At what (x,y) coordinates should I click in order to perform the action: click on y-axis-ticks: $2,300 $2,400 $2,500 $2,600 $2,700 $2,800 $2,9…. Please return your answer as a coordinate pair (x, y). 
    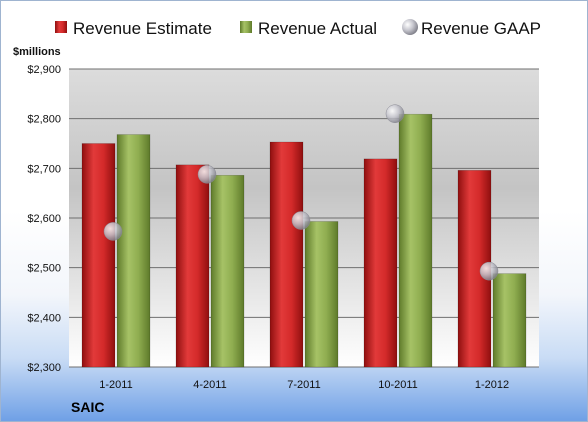
    Looking at the image, I should click on (44, 219).